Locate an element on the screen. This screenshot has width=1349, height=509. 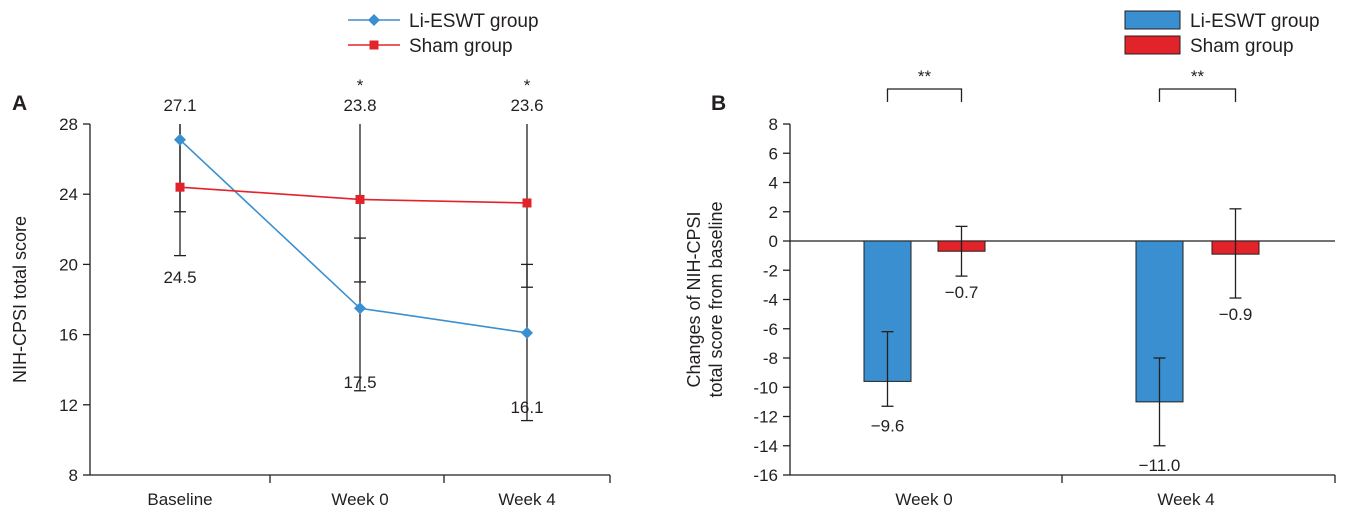
data-label: −0.7 is located at coordinates (962, 292).